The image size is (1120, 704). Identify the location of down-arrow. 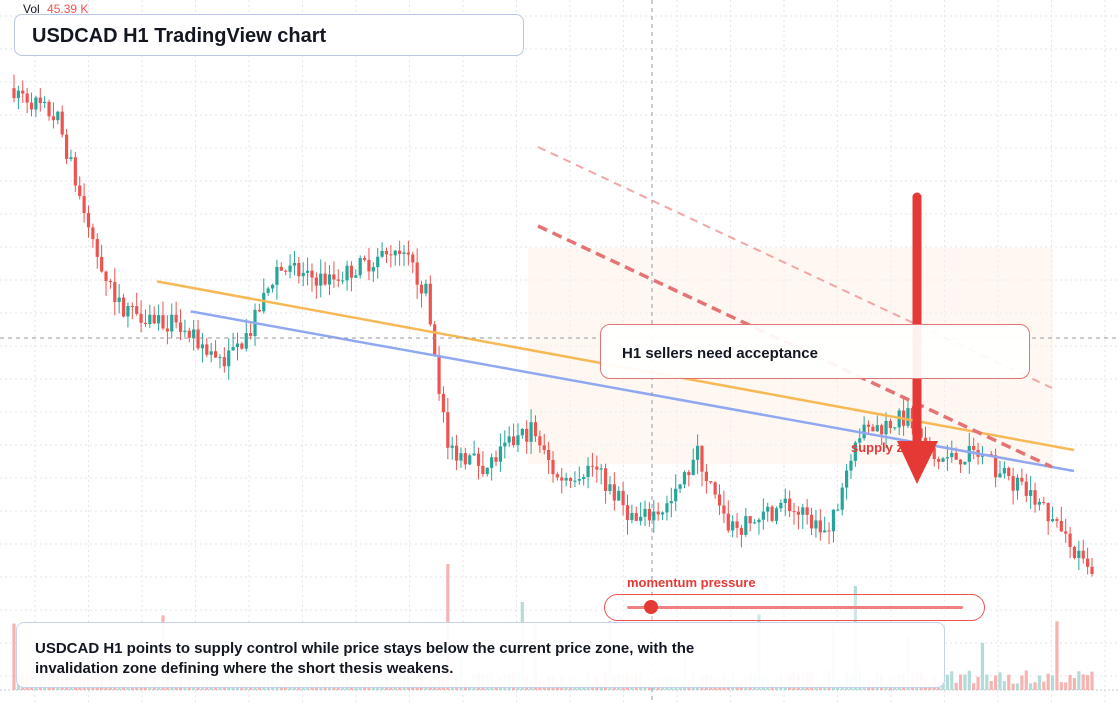
(917, 338).